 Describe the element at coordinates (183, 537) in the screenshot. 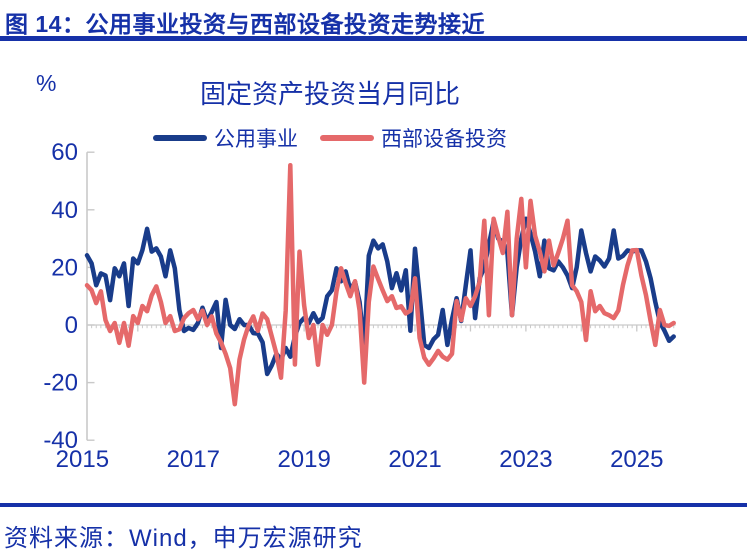

I see `source-text: 资料来源：Wind，申万宏源研究` at that location.